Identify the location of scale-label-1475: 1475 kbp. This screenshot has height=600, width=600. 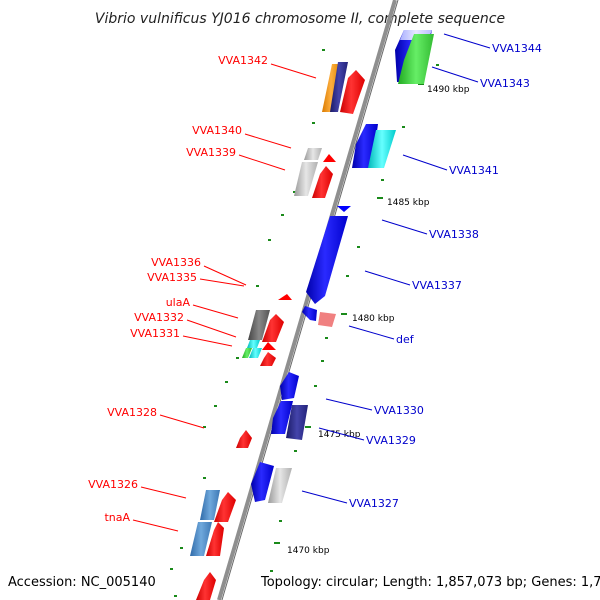
(339, 435).